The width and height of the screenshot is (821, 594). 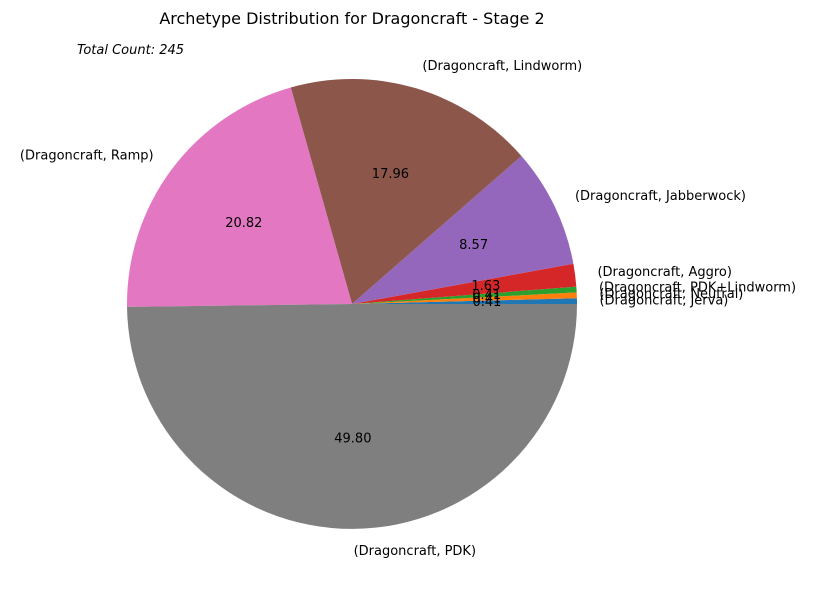 What do you see at coordinates (463, 229) in the screenshot?
I see `pie-slice-dragoncraft-jabberwock` at bounding box center [463, 229].